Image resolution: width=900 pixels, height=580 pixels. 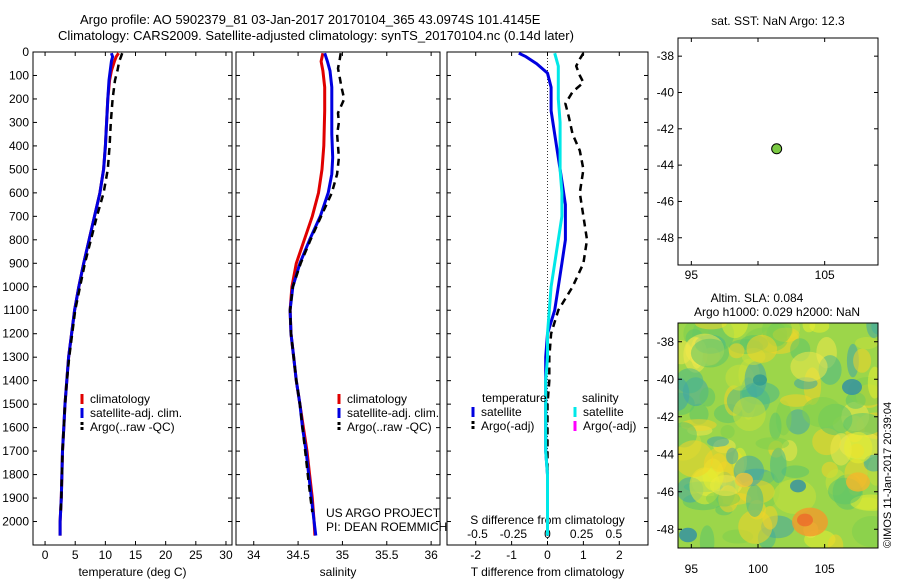 I want to click on temperature-xtick-label: 5, so click(x=75, y=555).